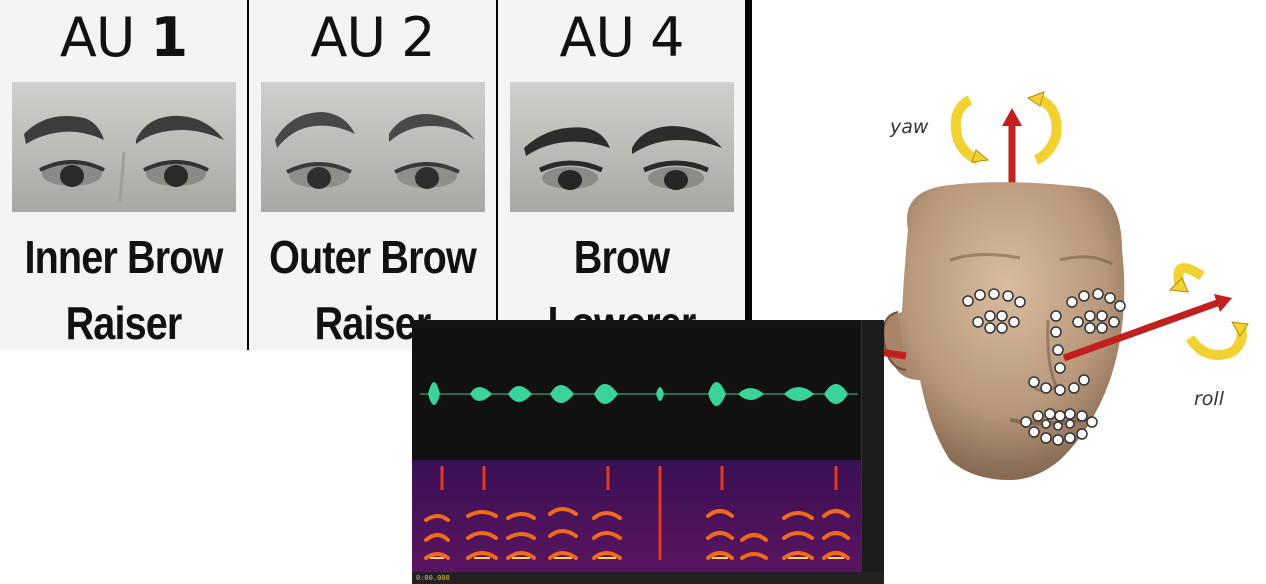  I want to click on au-title: AU 4, so click(622, 37).